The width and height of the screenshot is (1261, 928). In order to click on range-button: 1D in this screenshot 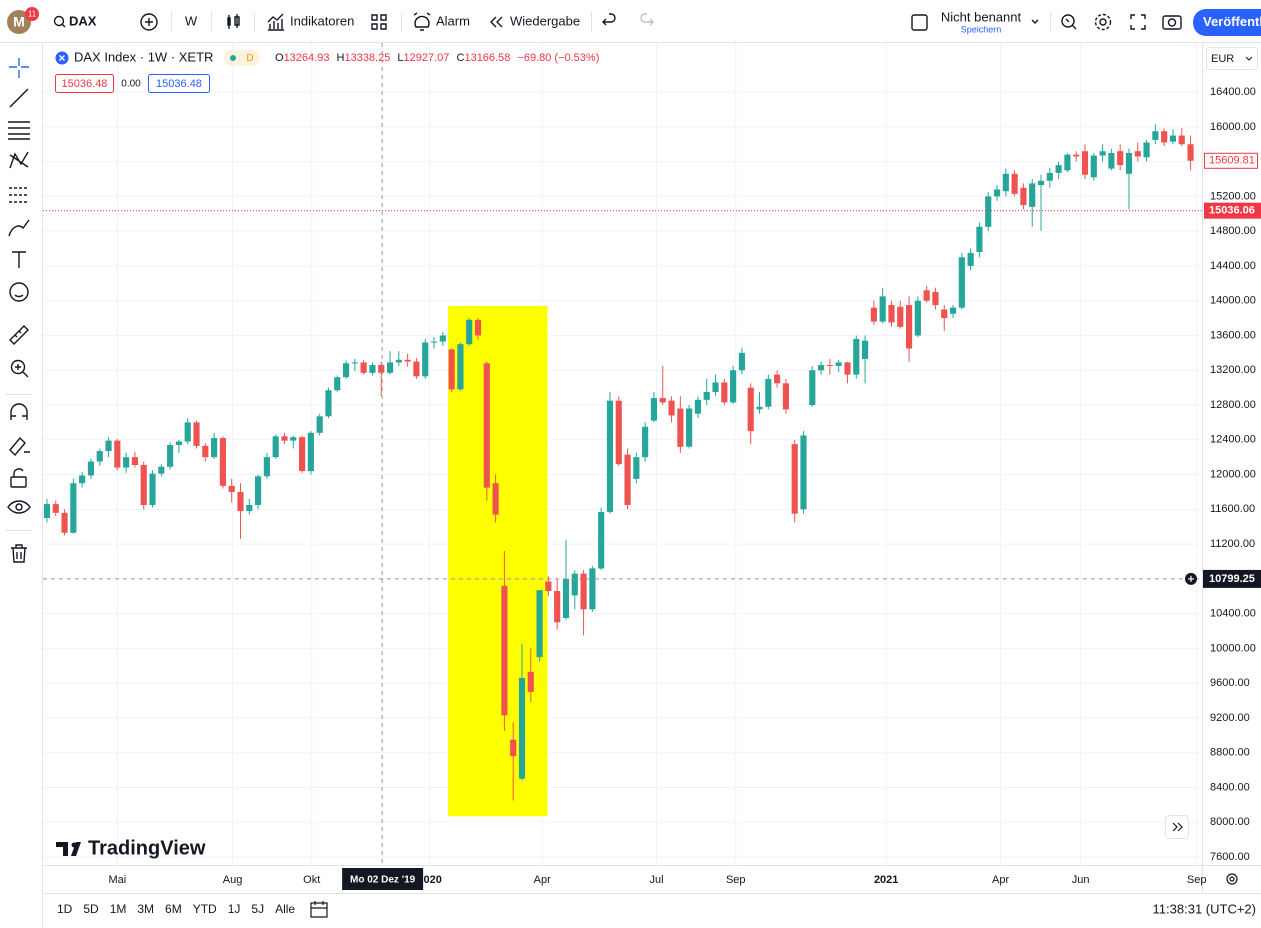, I will do `click(65, 909)`.